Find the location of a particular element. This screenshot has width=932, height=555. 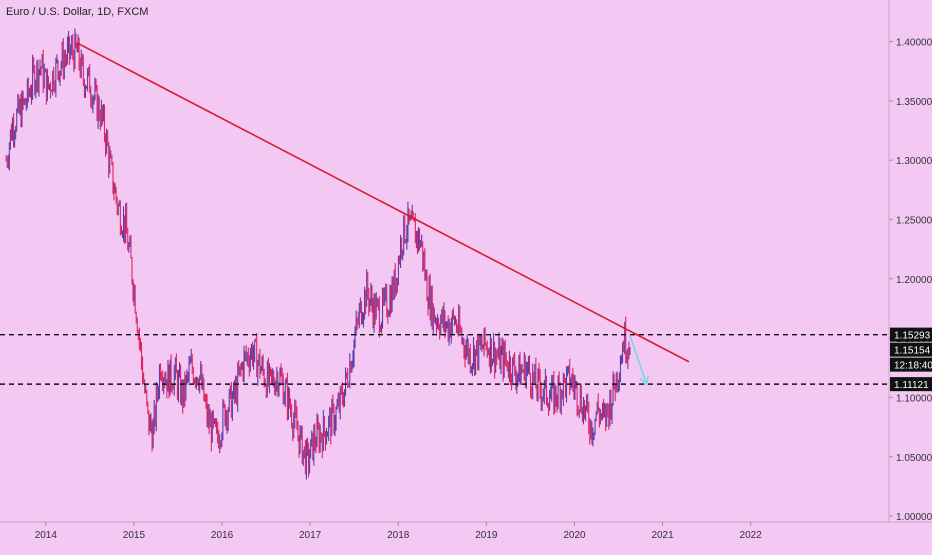

price-label: 1.15293 is located at coordinates (912, 336).